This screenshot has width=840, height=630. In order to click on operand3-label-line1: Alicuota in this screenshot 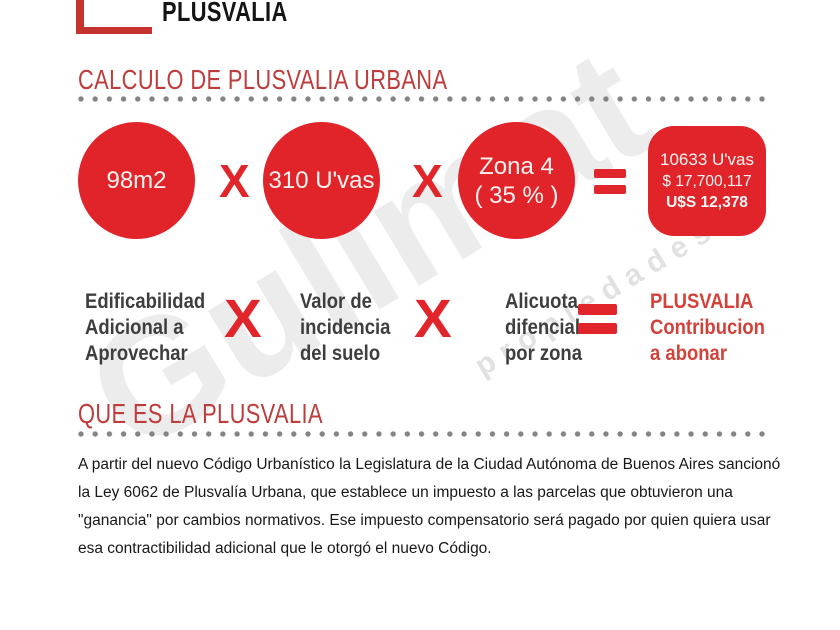, I will do `click(541, 301)`.